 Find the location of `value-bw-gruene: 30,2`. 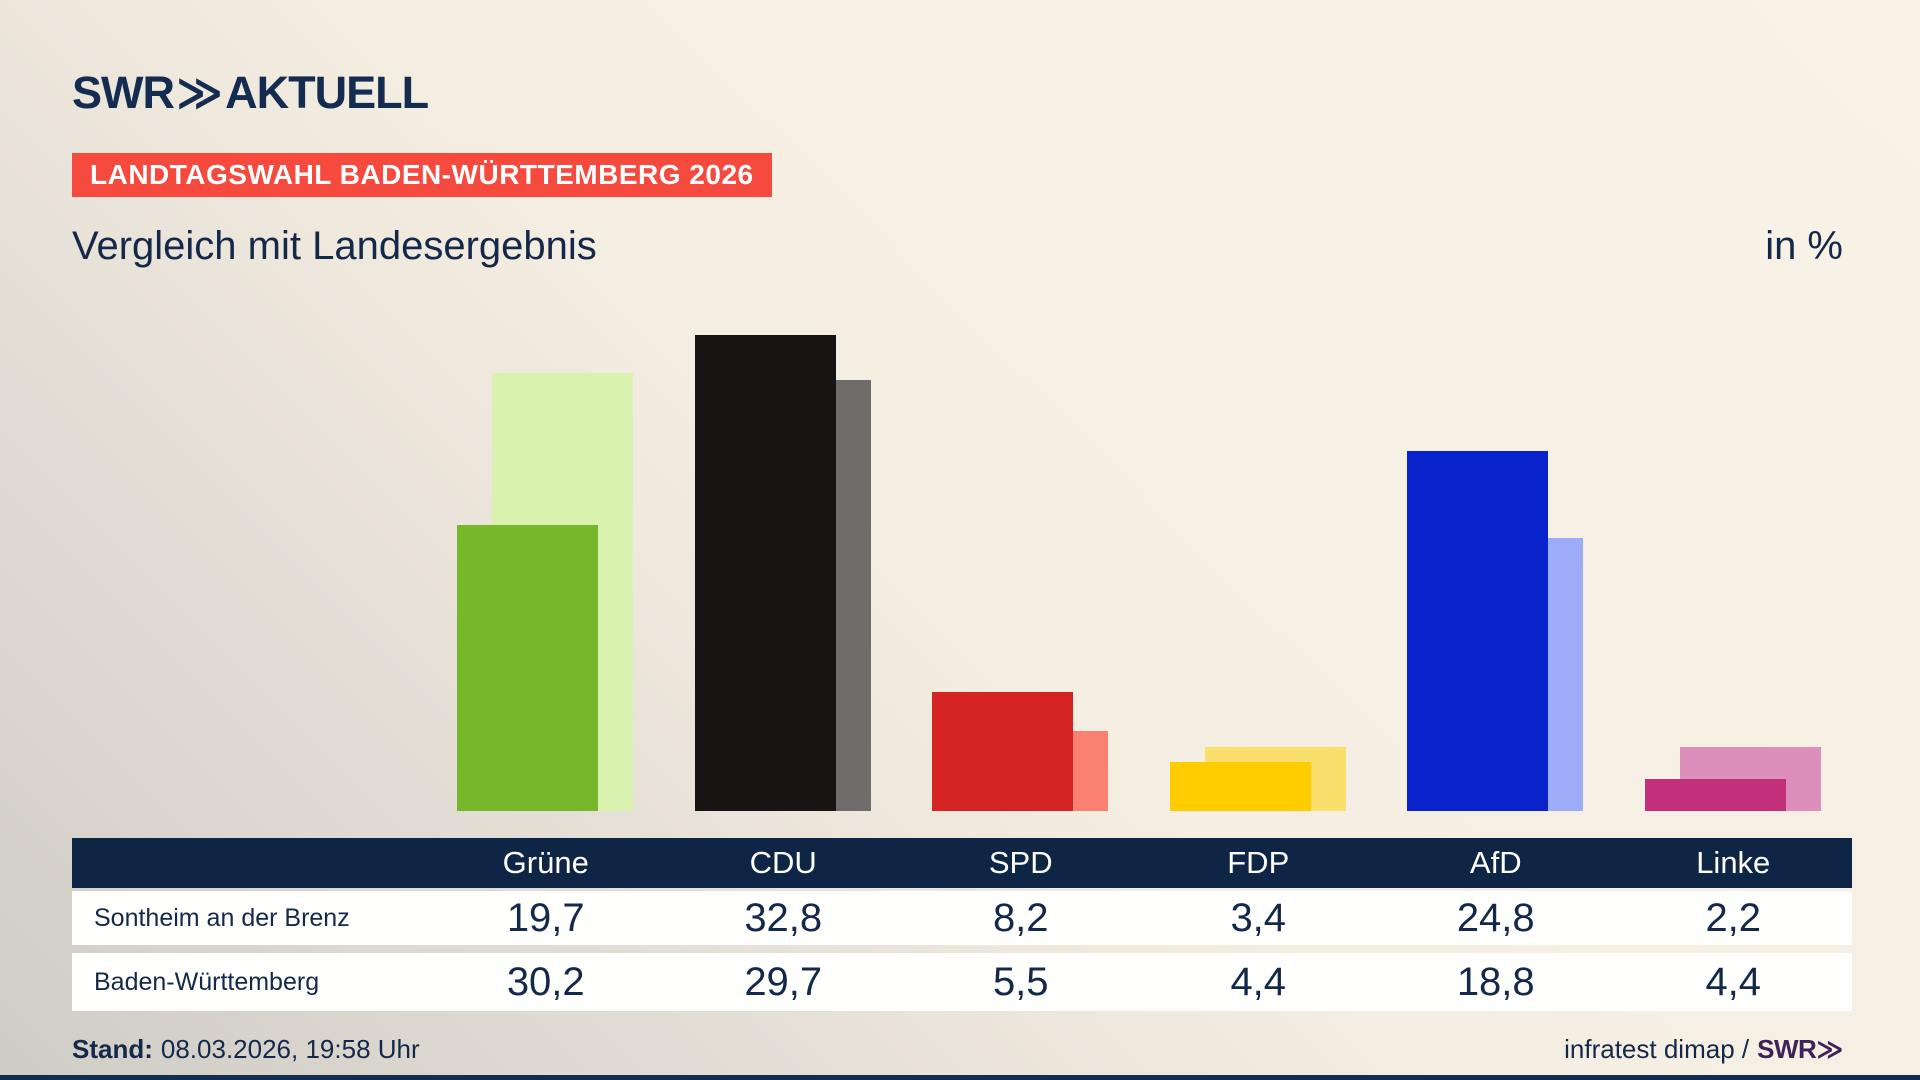

value-bw-gruene: 30,2 is located at coordinates (545, 981).